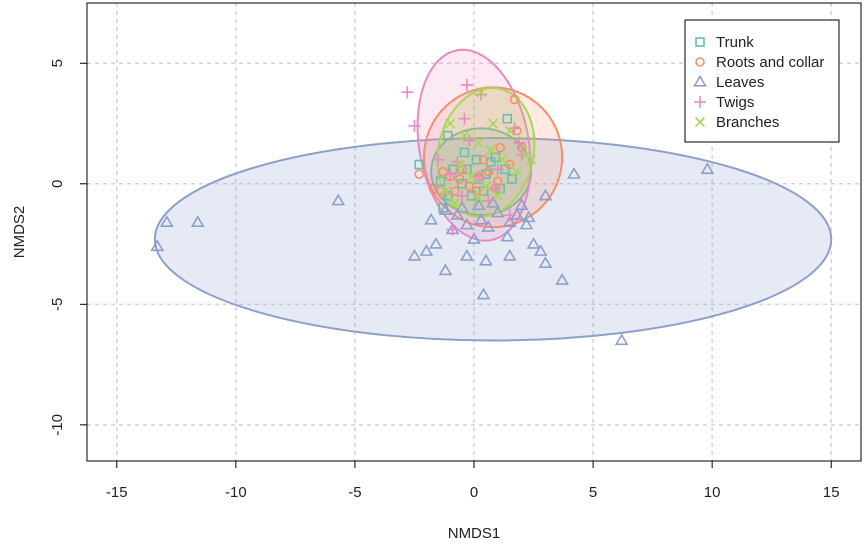 This screenshot has width=867, height=550. Describe the element at coordinates (712, 492) in the screenshot. I see `x-tick-label: 10` at that location.